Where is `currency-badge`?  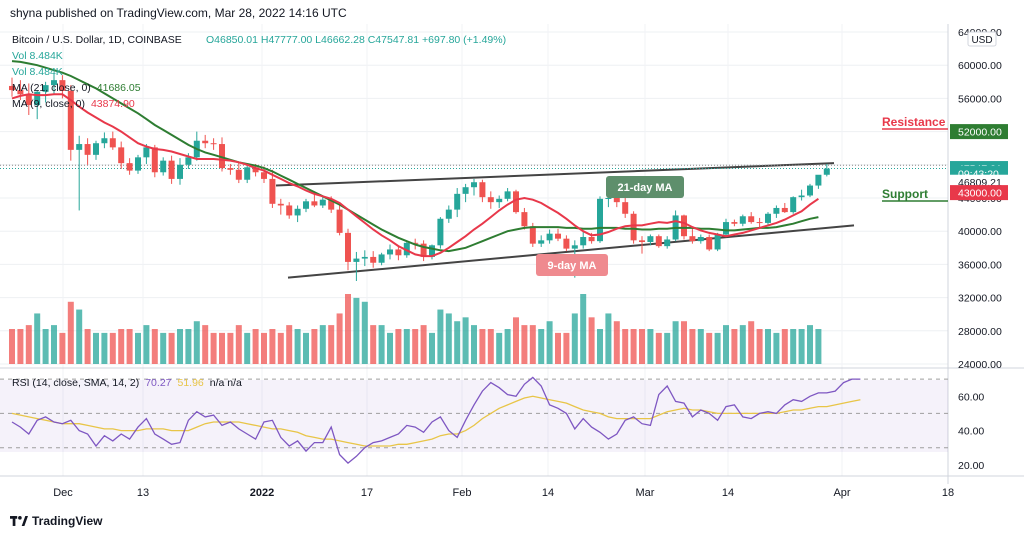
currency-badge is located at coordinates (982, 39).